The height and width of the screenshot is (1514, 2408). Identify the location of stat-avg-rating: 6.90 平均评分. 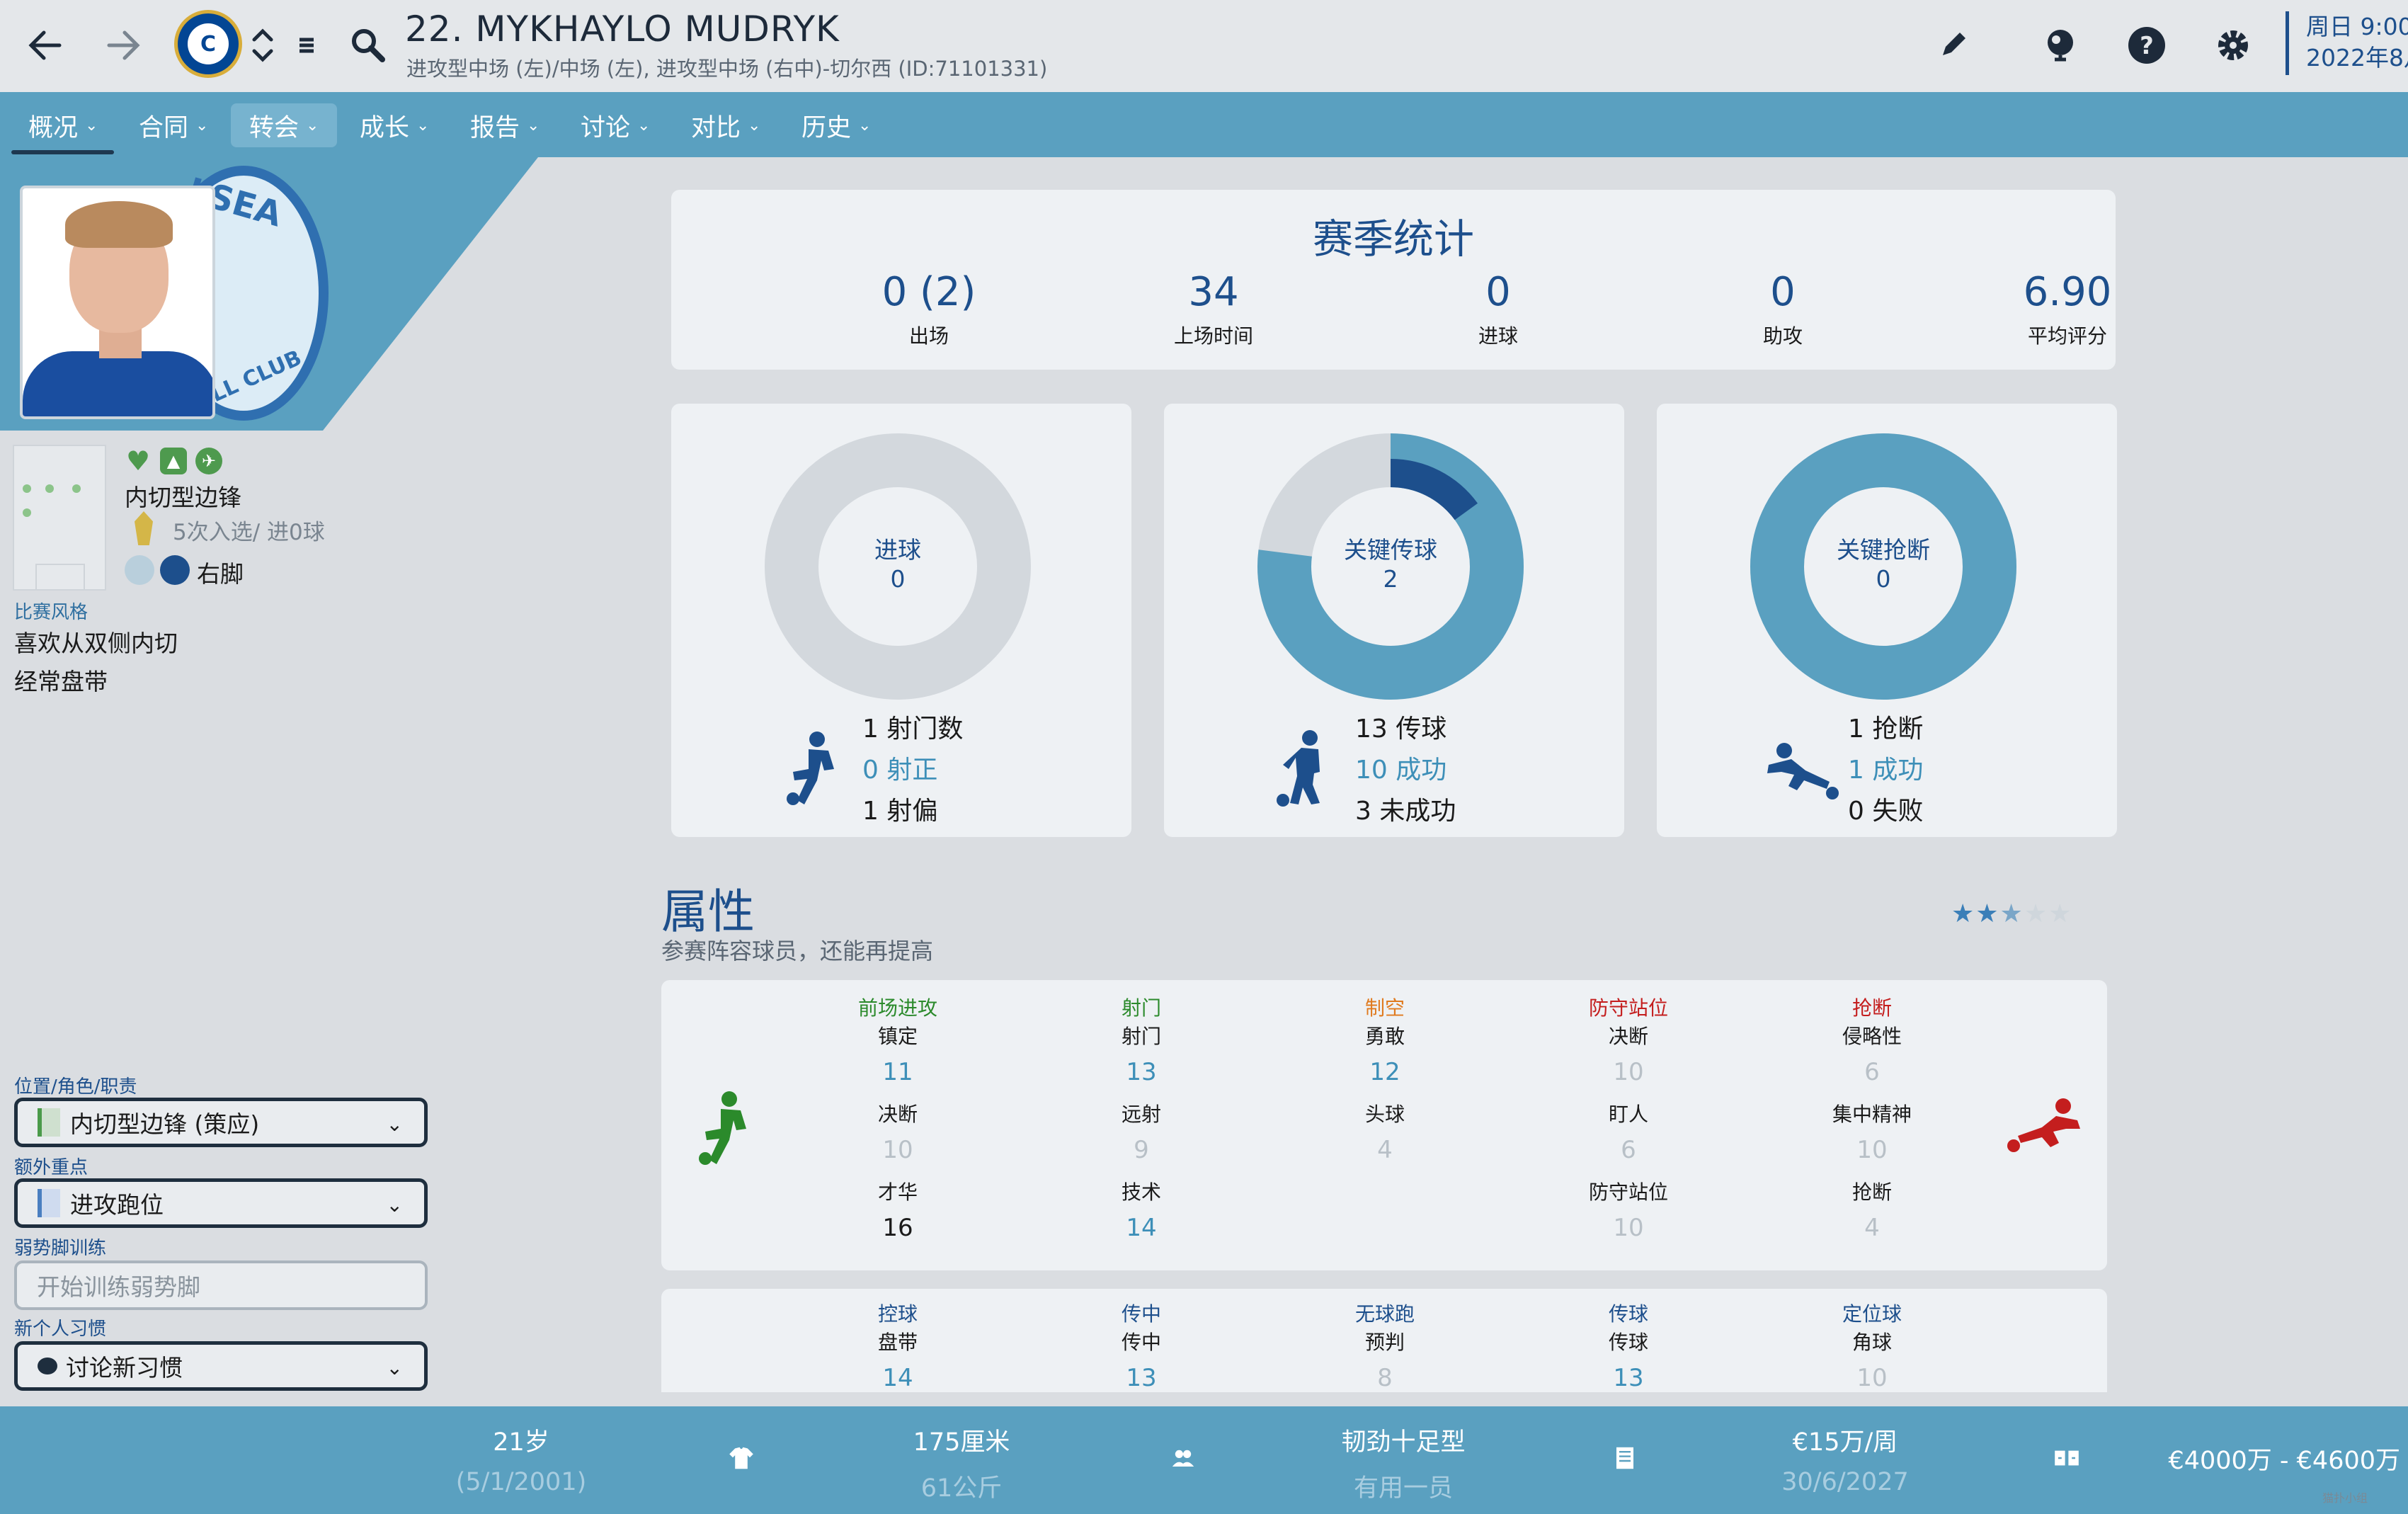
(2067, 309).